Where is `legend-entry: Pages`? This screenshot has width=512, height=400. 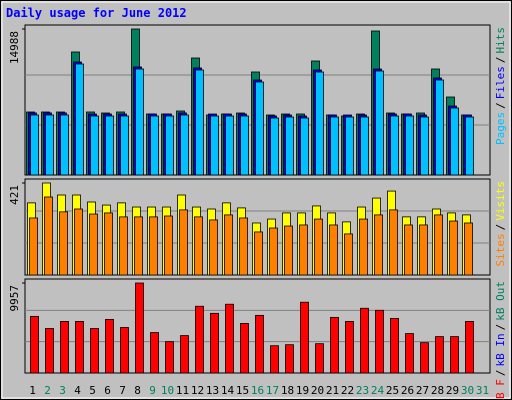 legend-entry: Pages is located at coordinates (500, 128).